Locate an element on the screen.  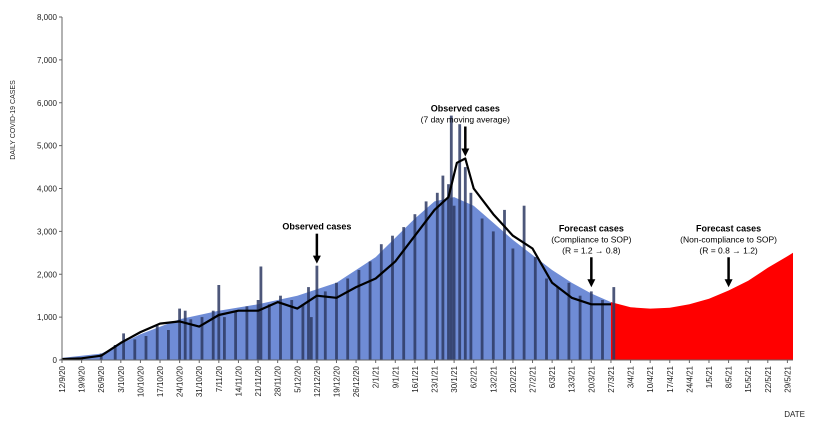
x-tick-label: 9/1/21 is located at coordinates (395, 376).